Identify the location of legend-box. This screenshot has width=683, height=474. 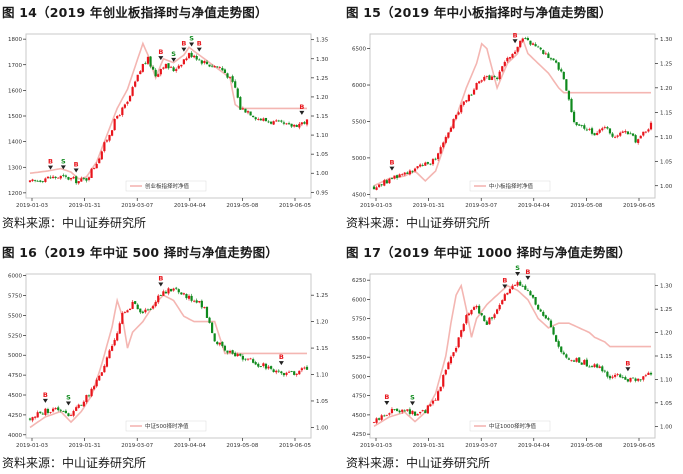
(166, 426).